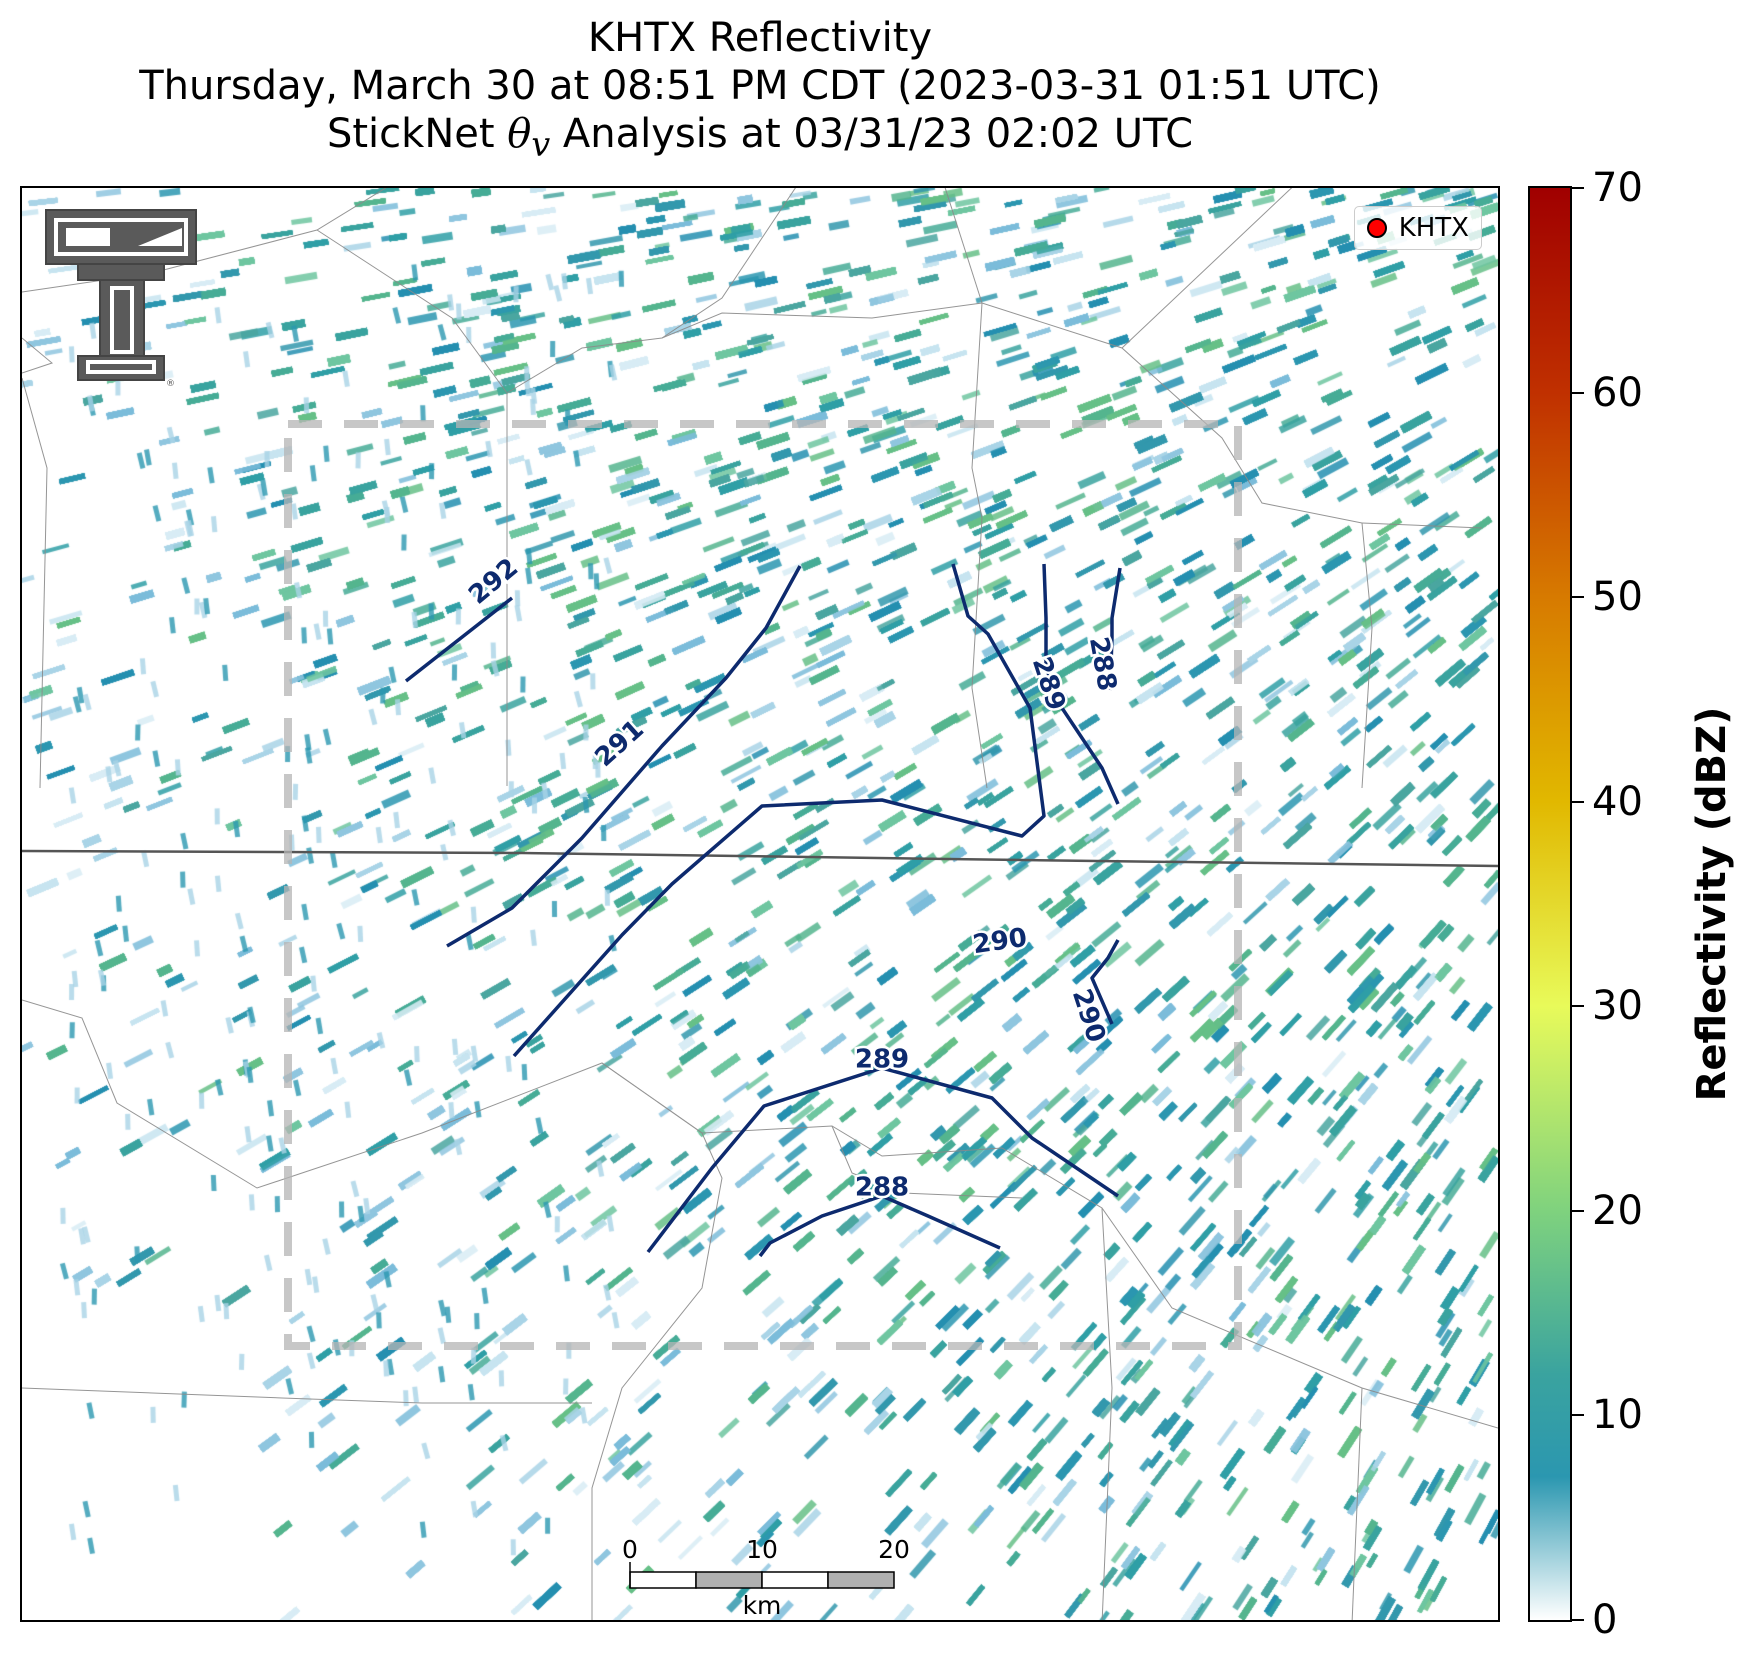 Image resolution: width=1738 pixels, height=1664 pixels. I want to click on scale-tick-20: 20, so click(894, 1549).